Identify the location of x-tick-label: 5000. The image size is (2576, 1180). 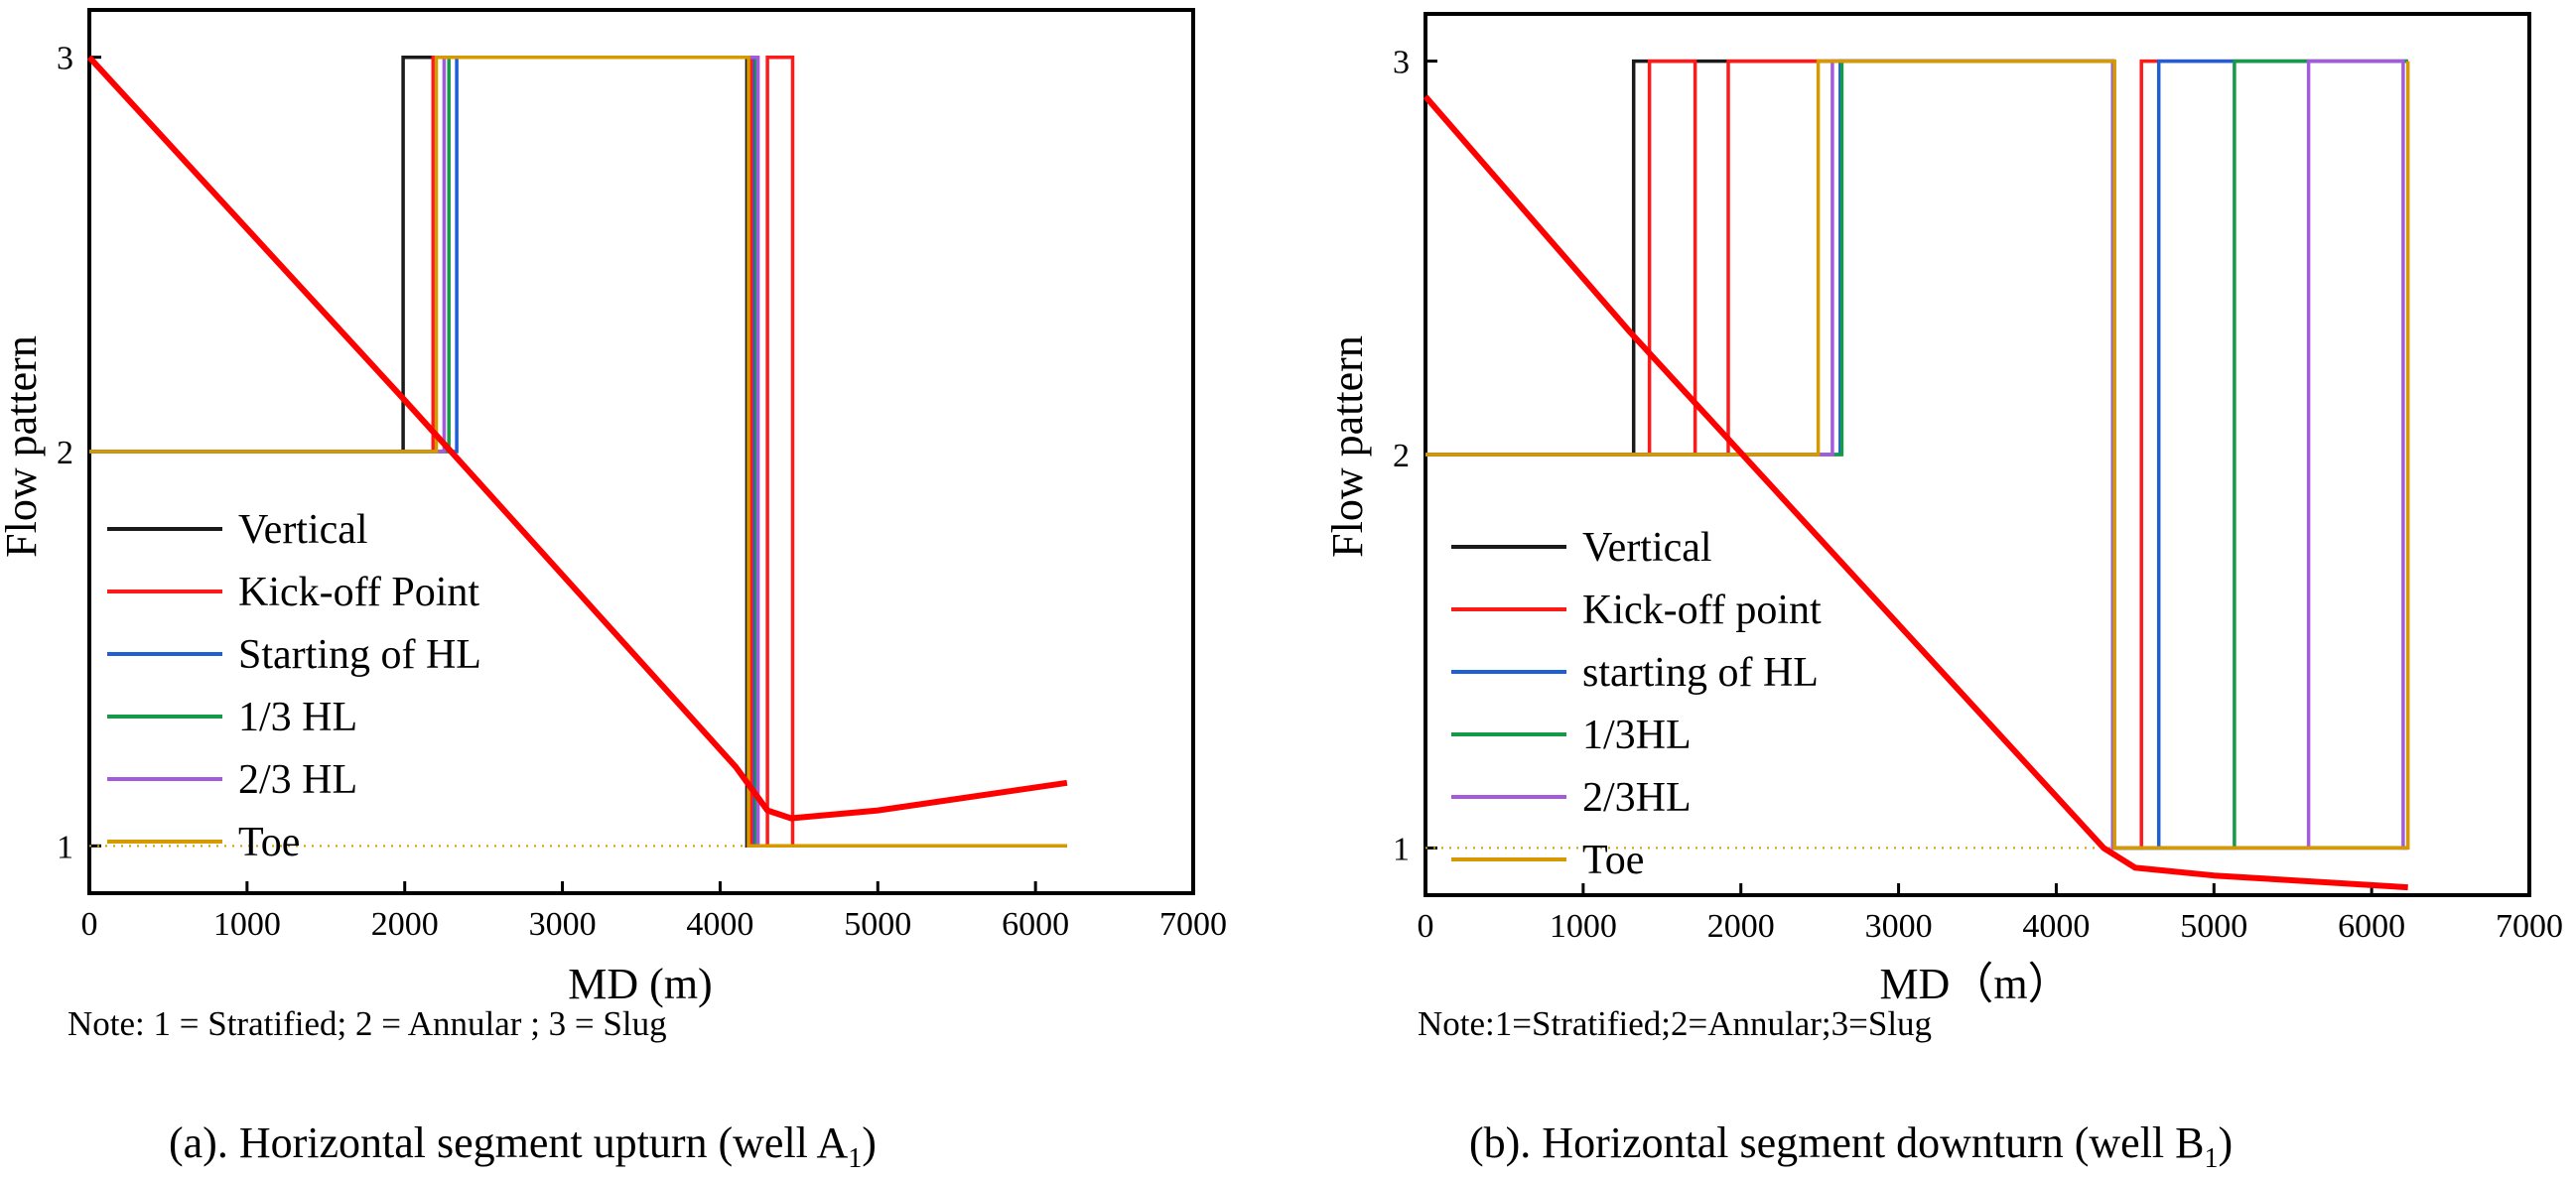
(878, 924).